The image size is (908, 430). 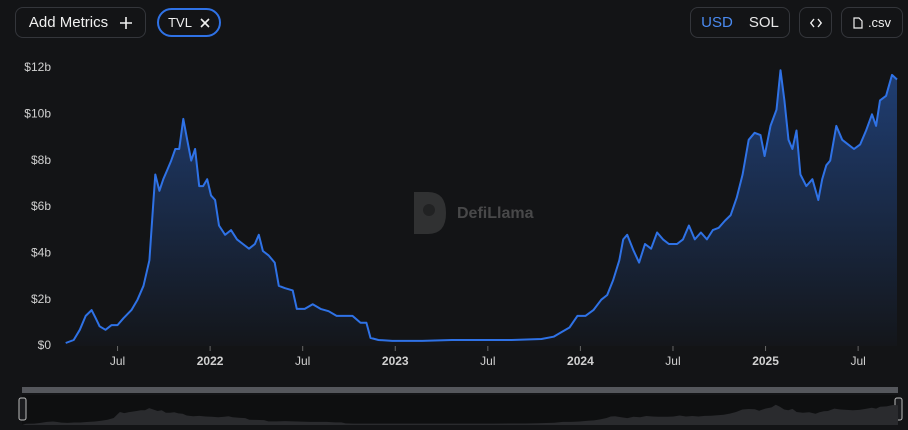 I want to click on y-tick-label: $8b, so click(x=41, y=160).